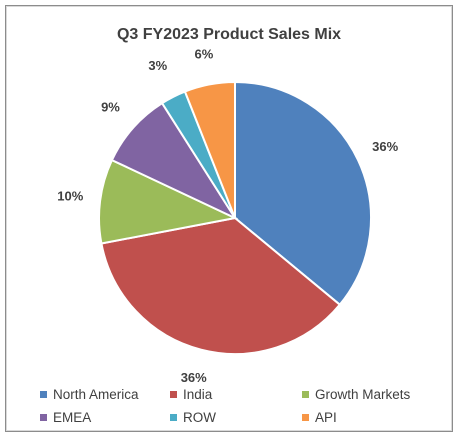 Image resolution: width=460 pixels, height=439 pixels. I want to click on legend-label: India, so click(198, 394).